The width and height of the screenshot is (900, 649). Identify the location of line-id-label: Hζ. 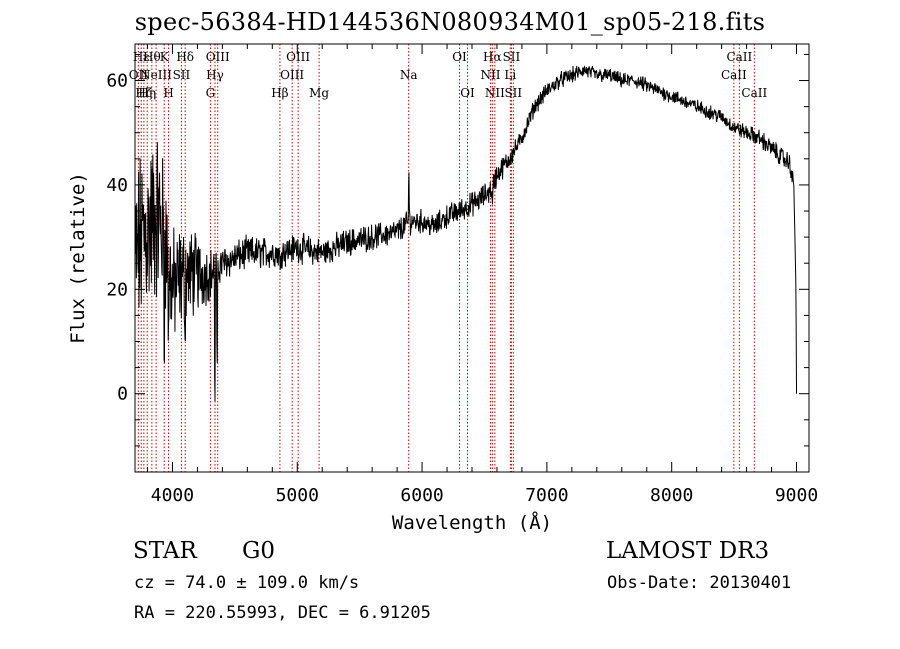
(143, 93).